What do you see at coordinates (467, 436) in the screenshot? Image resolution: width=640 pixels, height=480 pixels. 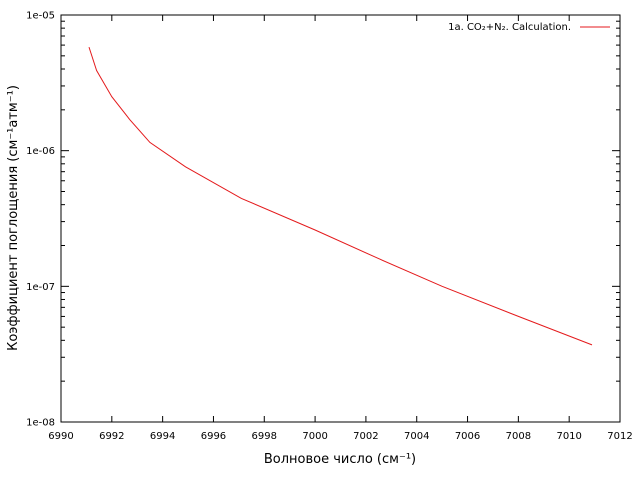 I see `x-tick-label: 7006` at bounding box center [467, 436].